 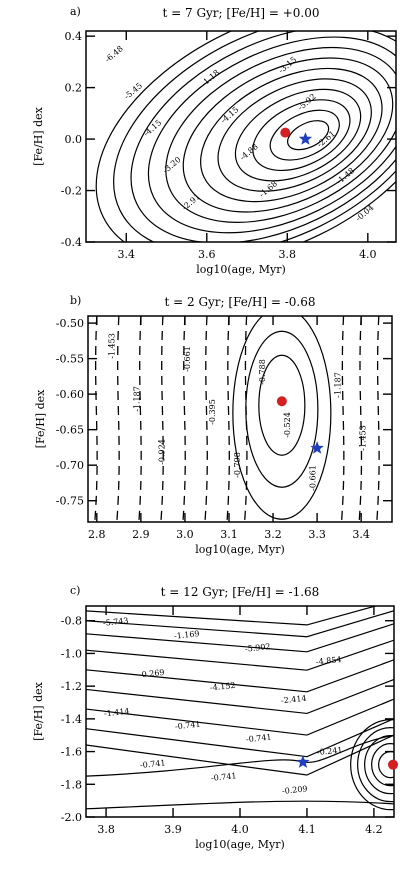 What do you see at coordinates (70, 501) in the screenshot?
I see `y-tick-label: -0.75` at bounding box center [70, 501].